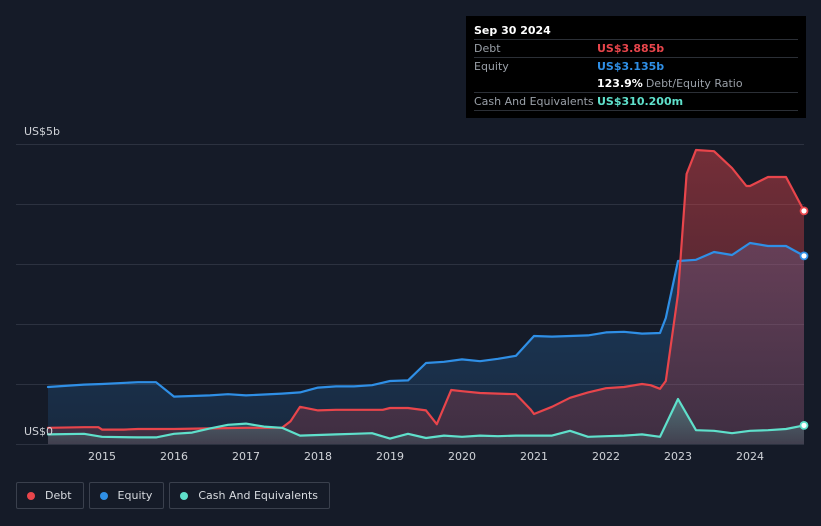 The image size is (821, 526). What do you see at coordinates (58, 495) in the screenshot?
I see `legend-debt-label: Debt` at bounding box center [58, 495].